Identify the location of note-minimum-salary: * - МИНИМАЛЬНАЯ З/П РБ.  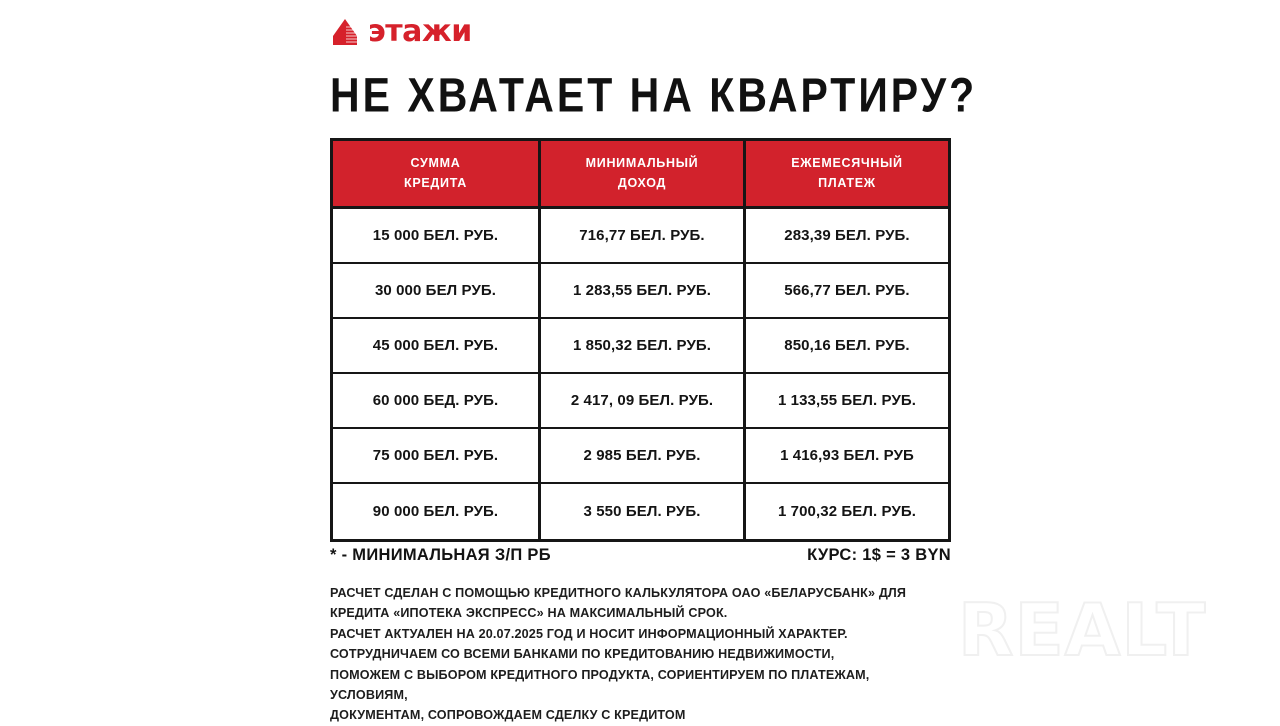
(440, 555).